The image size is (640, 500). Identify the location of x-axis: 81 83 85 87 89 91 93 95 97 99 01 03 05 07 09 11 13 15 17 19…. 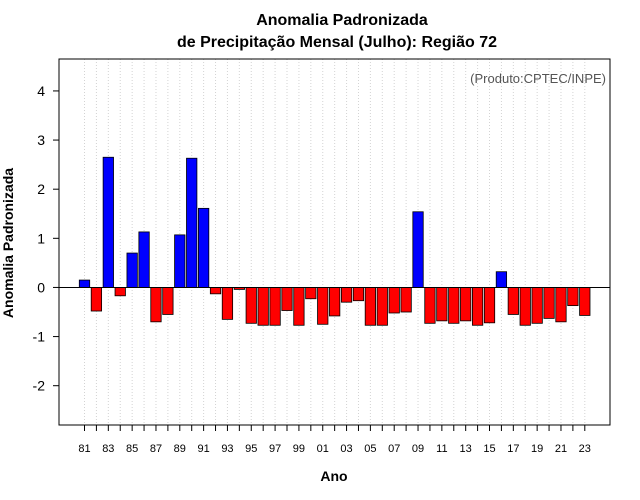
(334, 440).